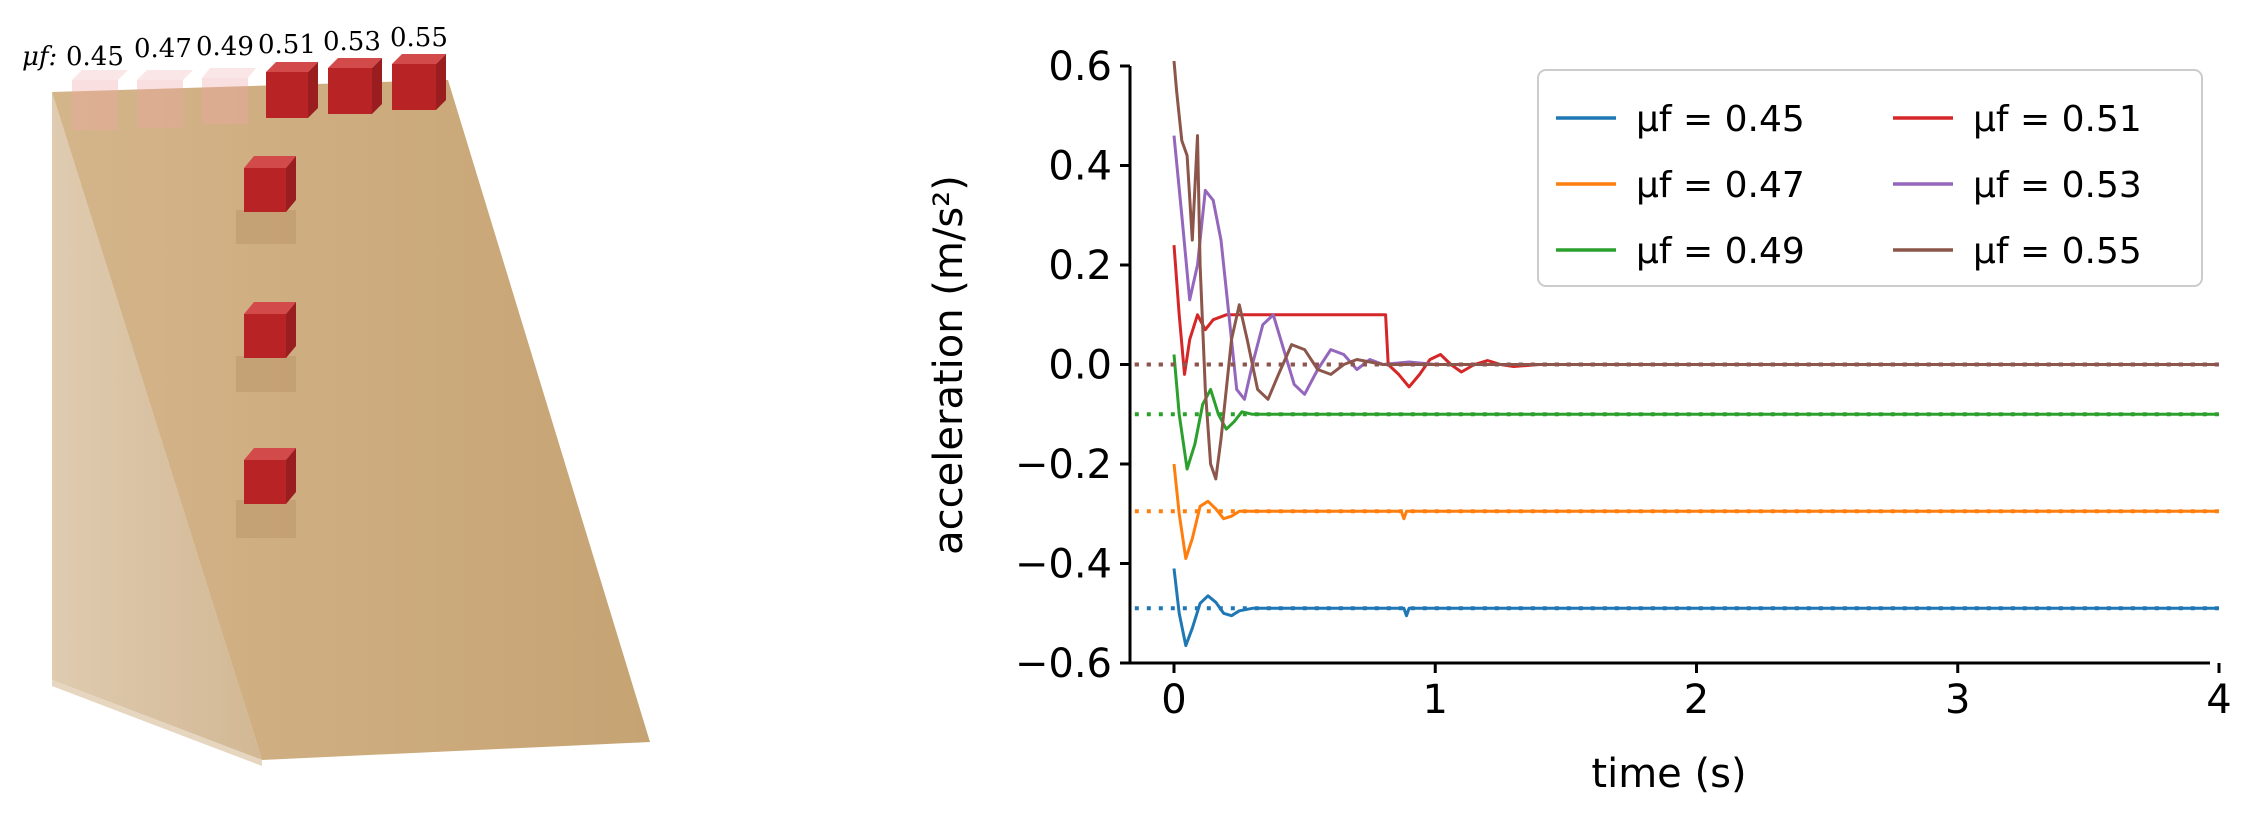 The width and height of the screenshot is (2246, 825). I want to click on y-tick-label: 0.2, so click(1080, 266).